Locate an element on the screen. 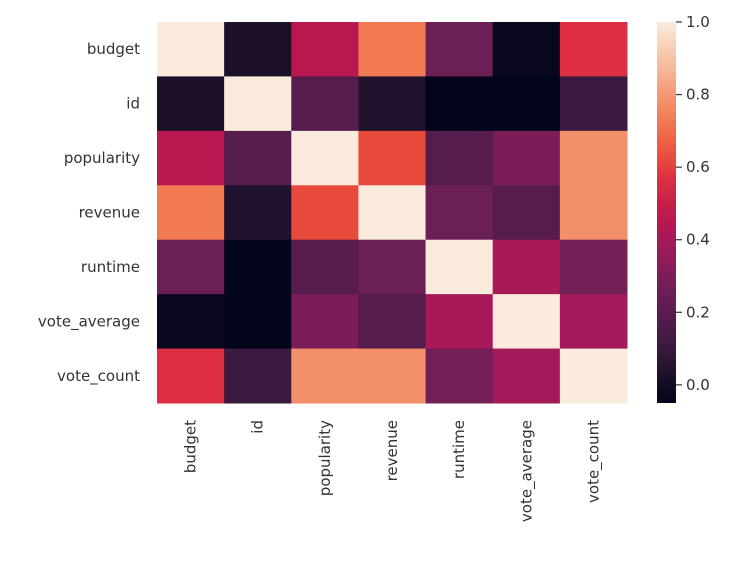 Image resolution: width=736 pixels, height=566 pixels. heatmap-cell-runtime-revenue is located at coordinates (392, 267).